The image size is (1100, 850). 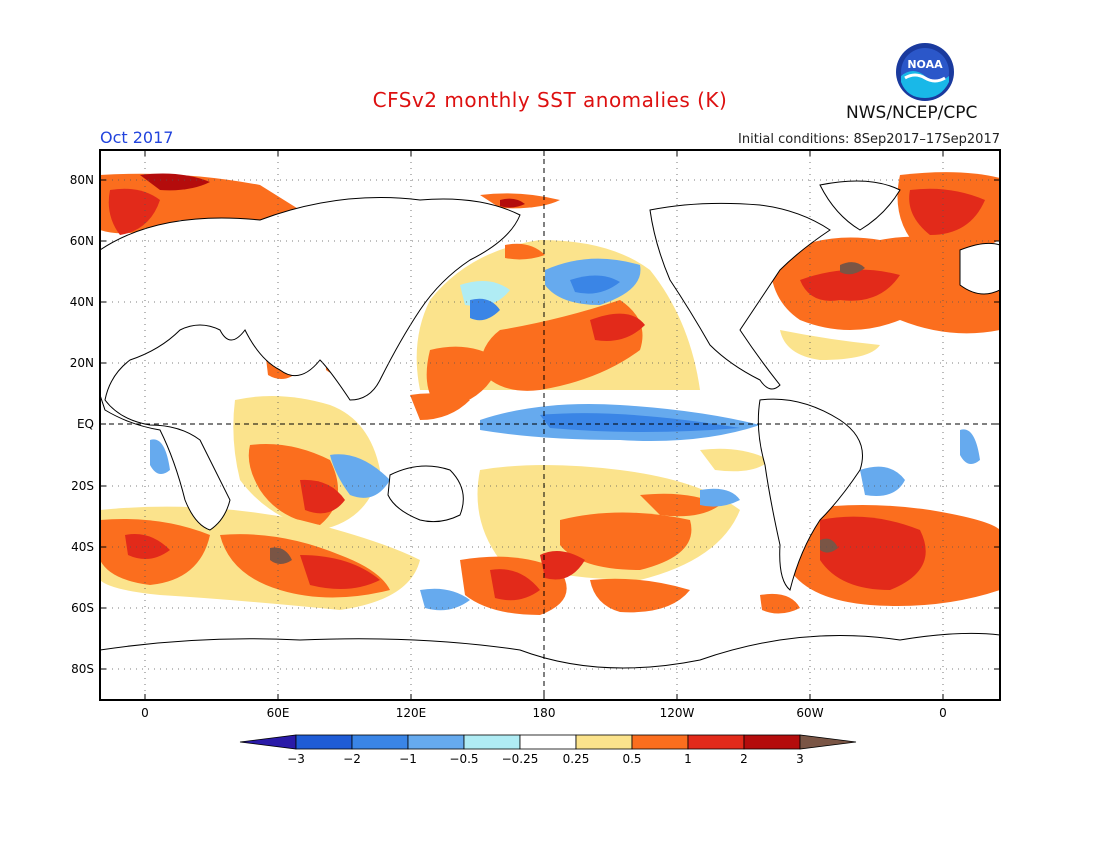 I want to click on colorbar-label: −0.25, so click(x=520, y=759).